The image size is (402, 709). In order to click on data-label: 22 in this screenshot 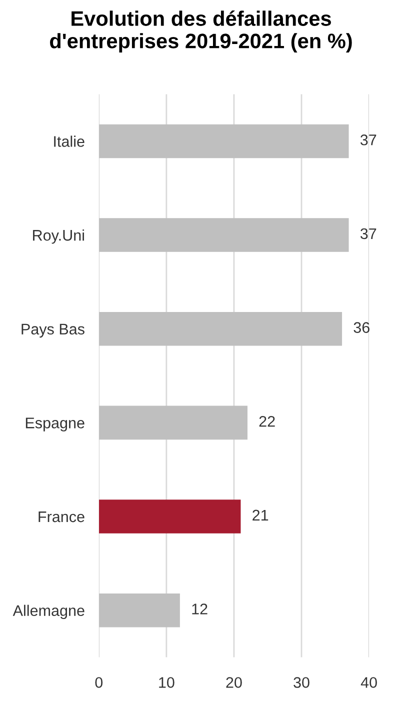, I will do `click(267, 421)`.